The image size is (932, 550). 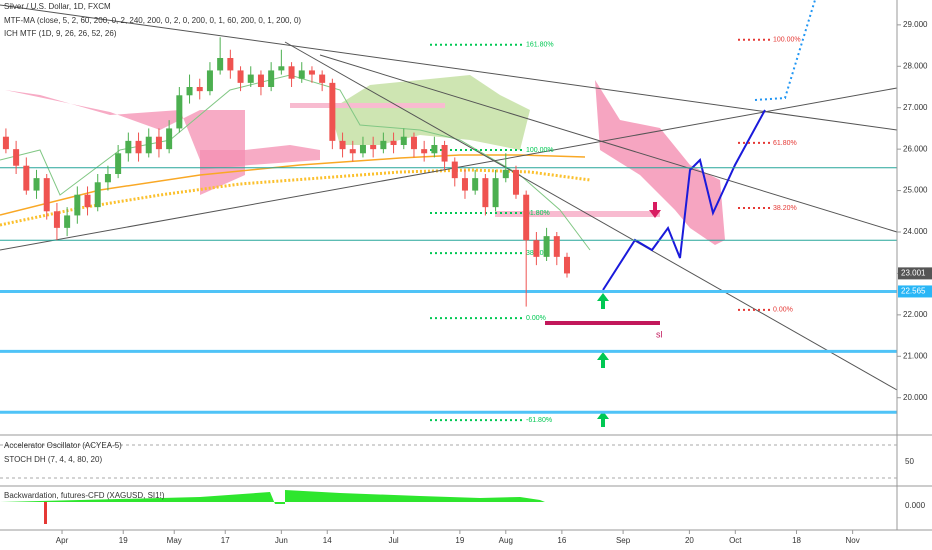 What do you see at coordinates (915, 190) in the screenshot?
I see `y-tick-label: 25.000` at bounding box center [915, 190].